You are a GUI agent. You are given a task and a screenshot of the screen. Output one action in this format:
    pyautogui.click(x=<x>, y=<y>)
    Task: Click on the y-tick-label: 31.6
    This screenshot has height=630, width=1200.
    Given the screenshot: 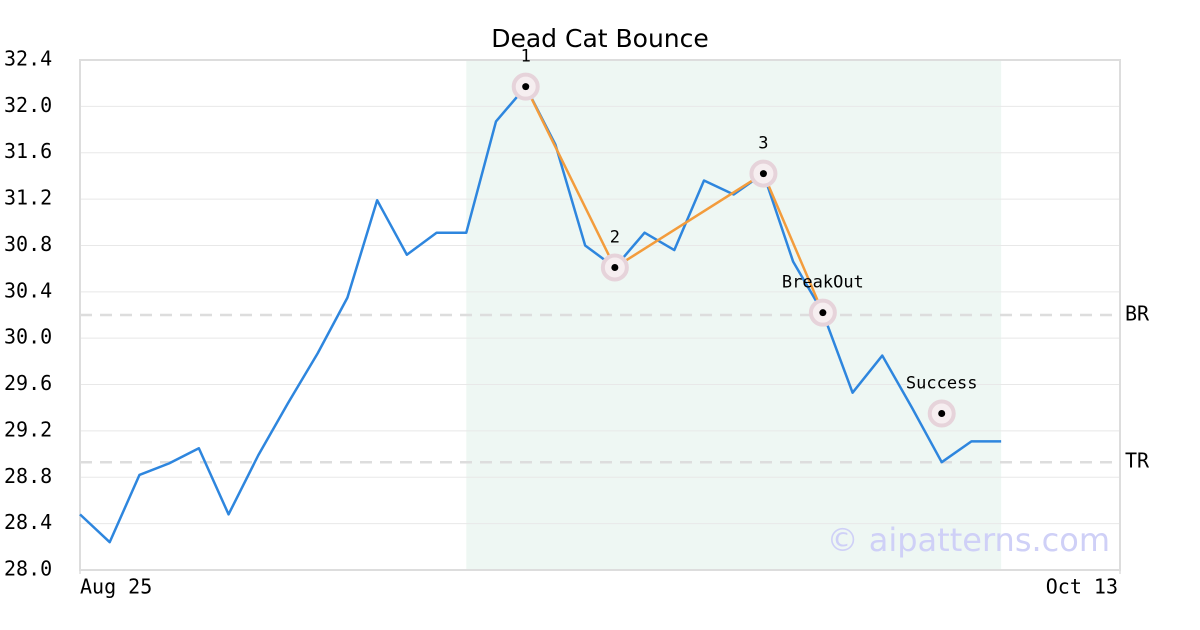 What is the action you would take?
    pyautogui.click(x=28, y=151)
    